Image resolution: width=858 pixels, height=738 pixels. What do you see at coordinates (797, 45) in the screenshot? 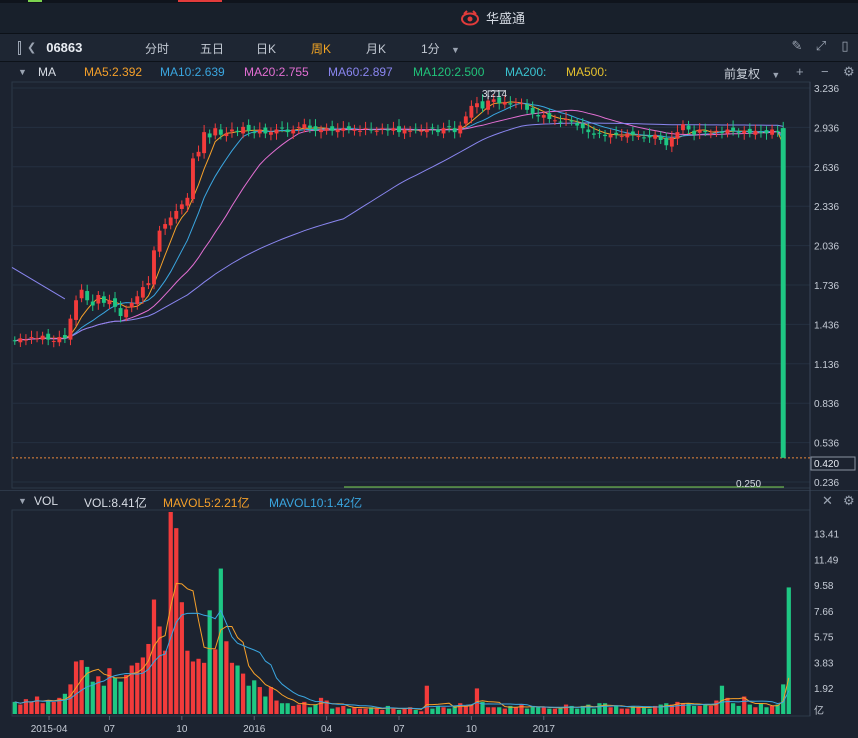
I see `draw-pen-icon: ✎` at bounding box center [797, 45].